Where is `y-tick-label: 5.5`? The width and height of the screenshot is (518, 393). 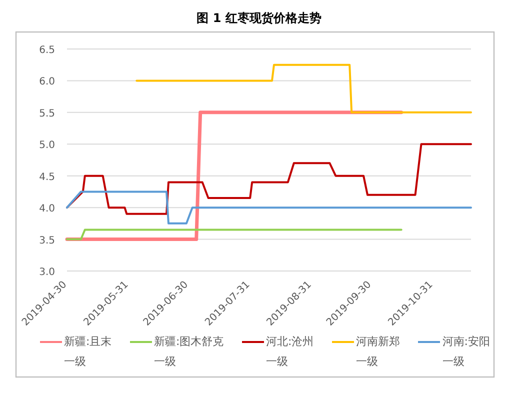
y-tick-label: 5.5 is located at coordinates (47, 114).